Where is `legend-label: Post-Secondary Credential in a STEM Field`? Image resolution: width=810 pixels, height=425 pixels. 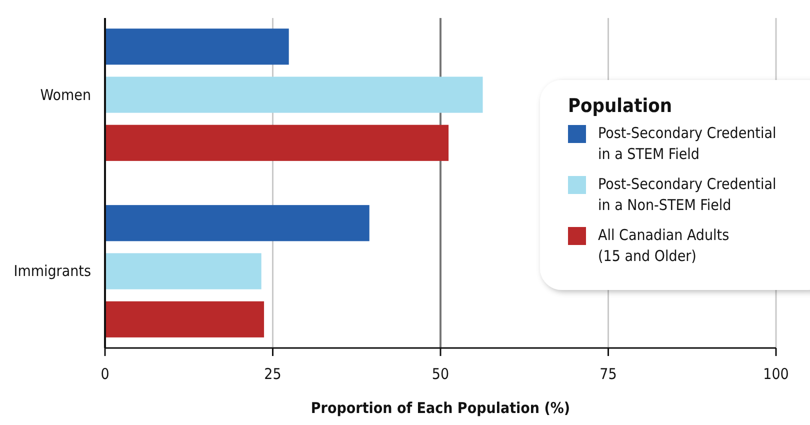 legend-label: Post-Secondary Credential in a STEM Field is located at coordinates (687, 143).